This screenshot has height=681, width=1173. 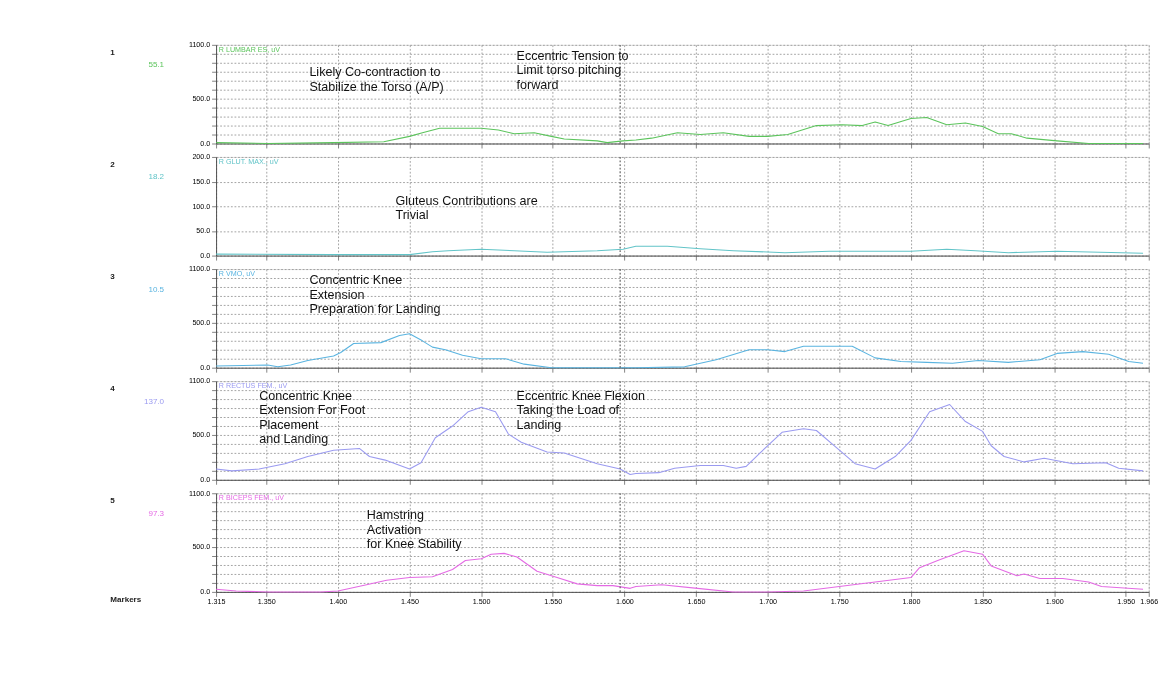 I want to click on text: 1, so click(x=113, y=52).